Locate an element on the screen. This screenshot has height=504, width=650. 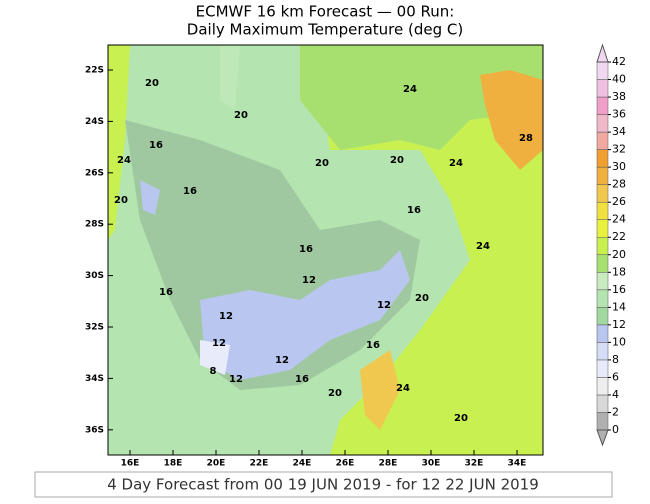
colorbar-label: 34 is located at coordinates (619, 131).